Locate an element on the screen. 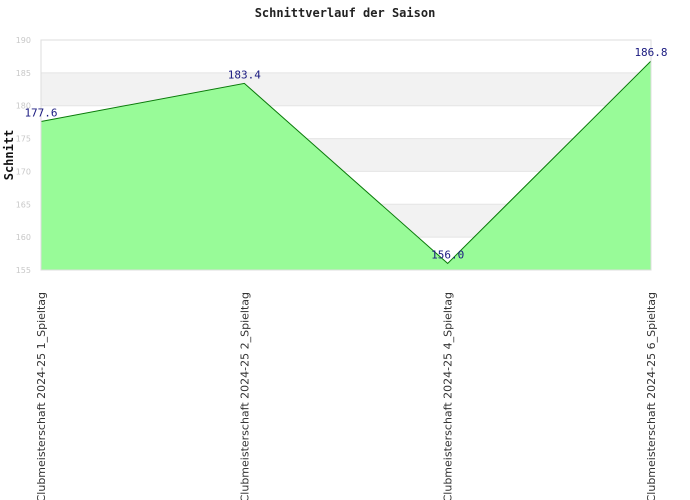  data-label: 183.4 is located at coordinates (244, 74).